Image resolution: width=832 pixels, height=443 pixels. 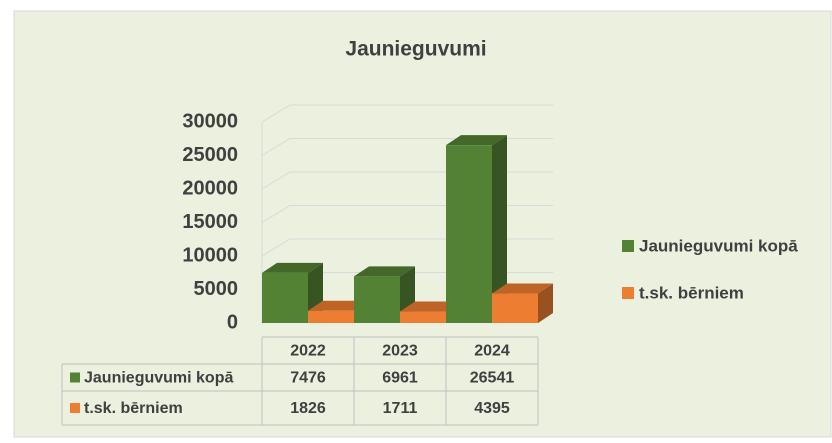 What do you see at coordinates (210, 255) in the screenshot?
I see `y-tick-label: 10000` at bounding box center [210, 255].